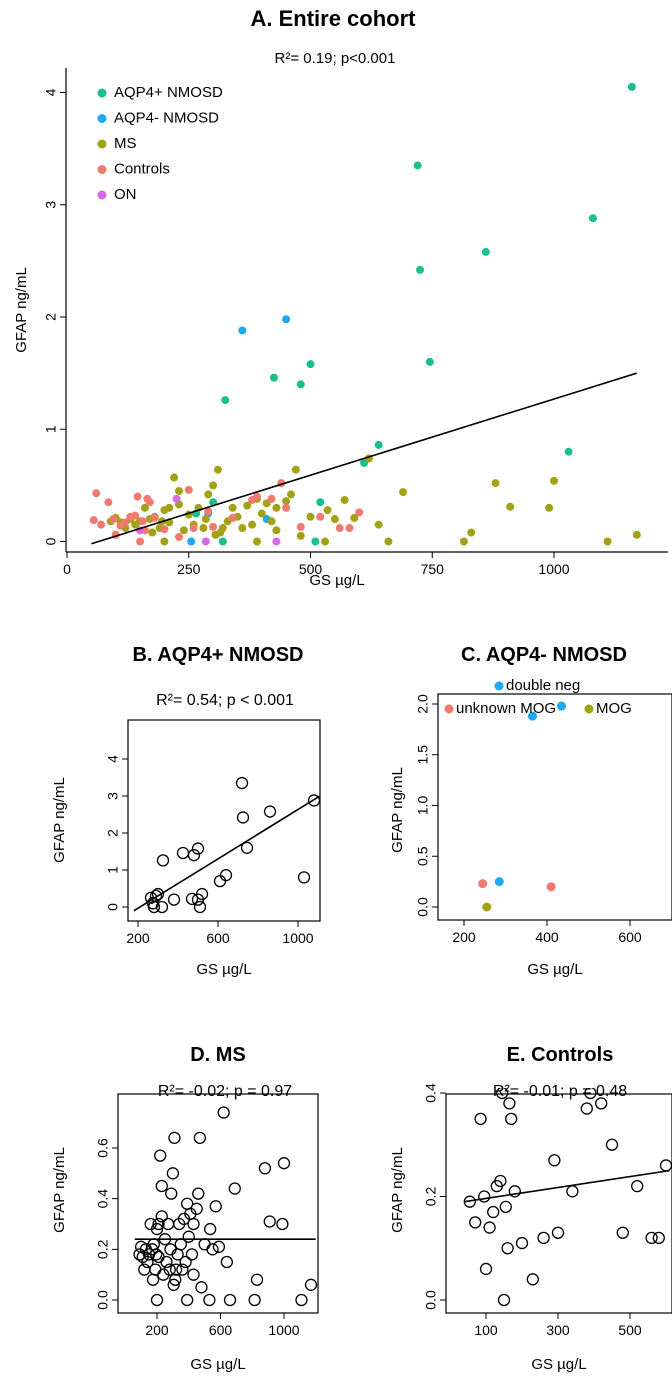  What do you see at coordinates (560, 1091) in the screenshot?
I see `chart-subtitle: R²= -0.01; p = 0.48` at bounding box center [560, 1091].